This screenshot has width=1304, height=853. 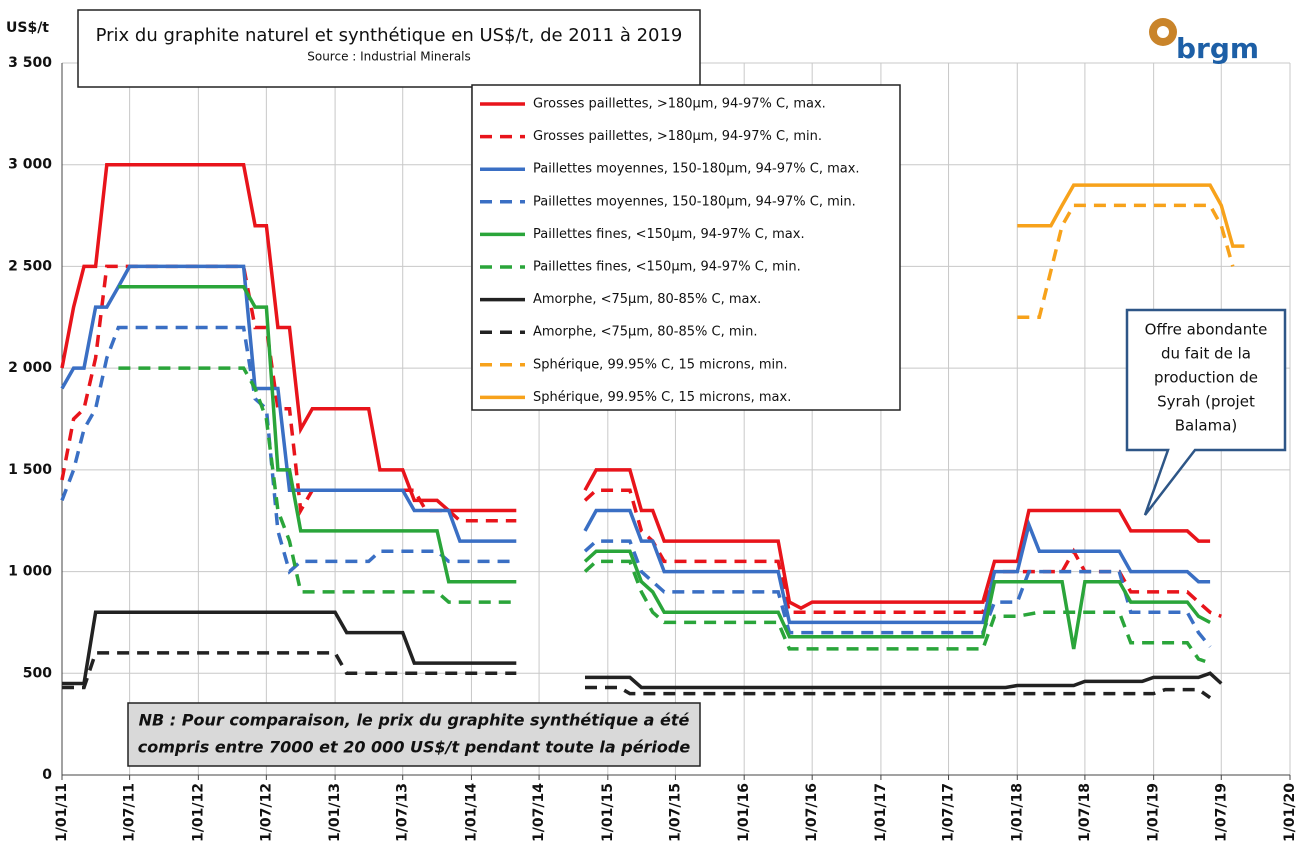 What do you see at coordinates (62, 812) in the screenshot?
I see `x-tick-label: 1/01/11` at bounding box center [62, 812].